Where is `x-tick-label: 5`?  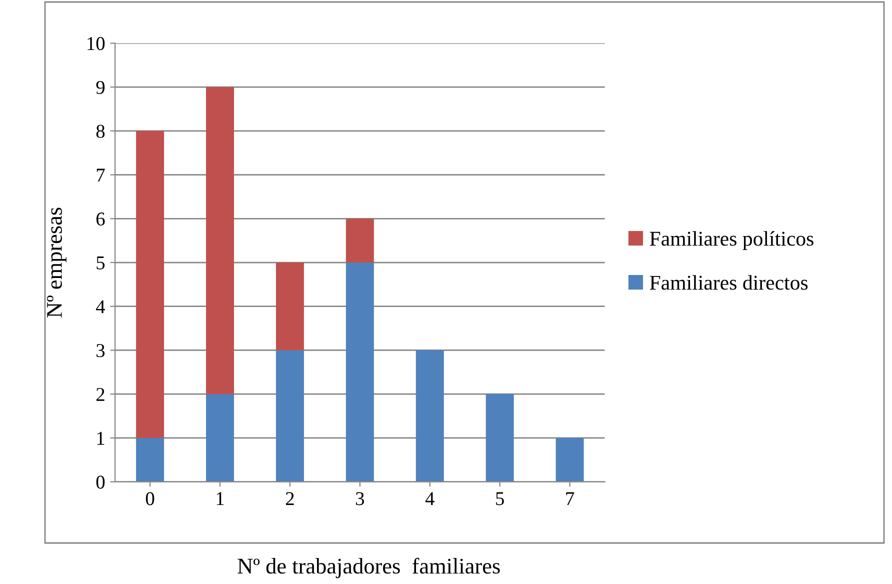
x-tick-label: 5 is located at coordinates (500, 499).